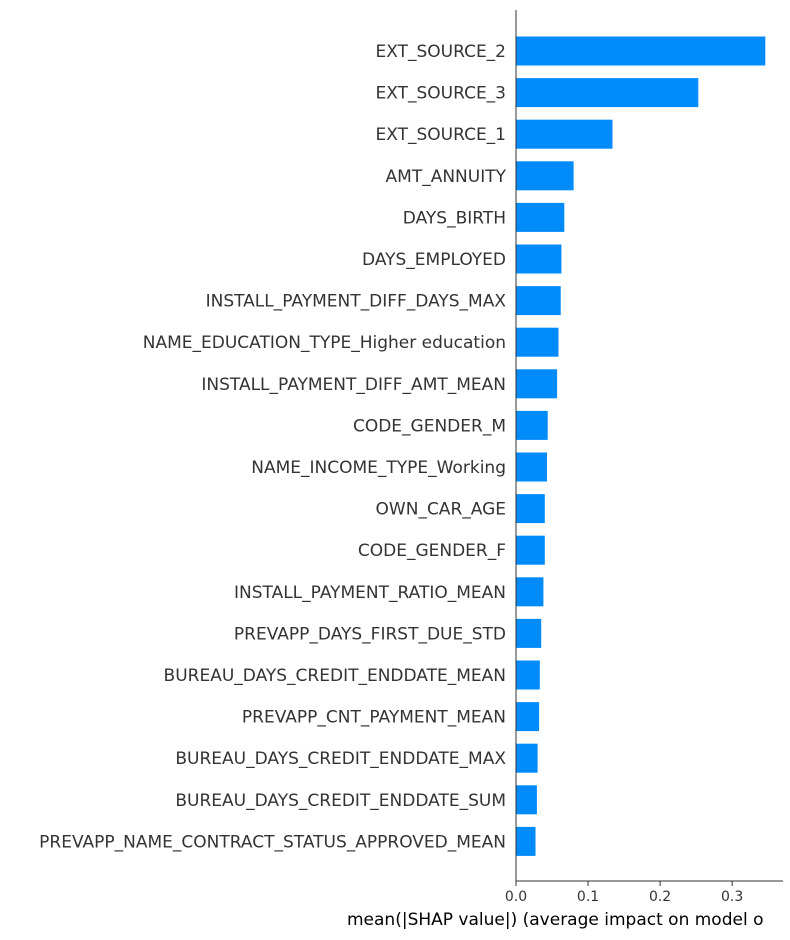  Describe the element at coordinates (432, 551) in the screenshot. I see `feature-label: CODE_GENDER_F` at that location.